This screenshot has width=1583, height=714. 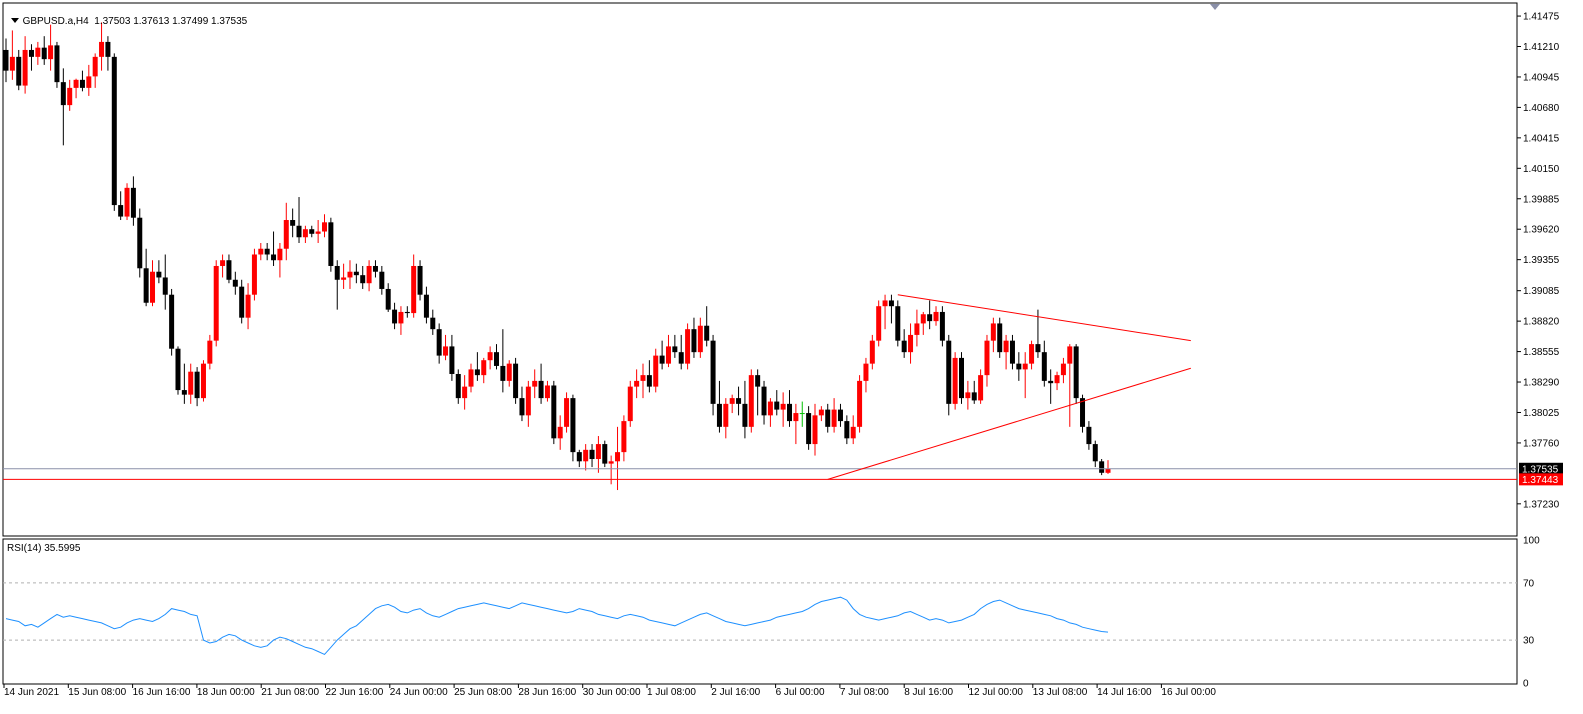 I want to click on price-tick-label: 1.38555, so click(x=1541, y=352).